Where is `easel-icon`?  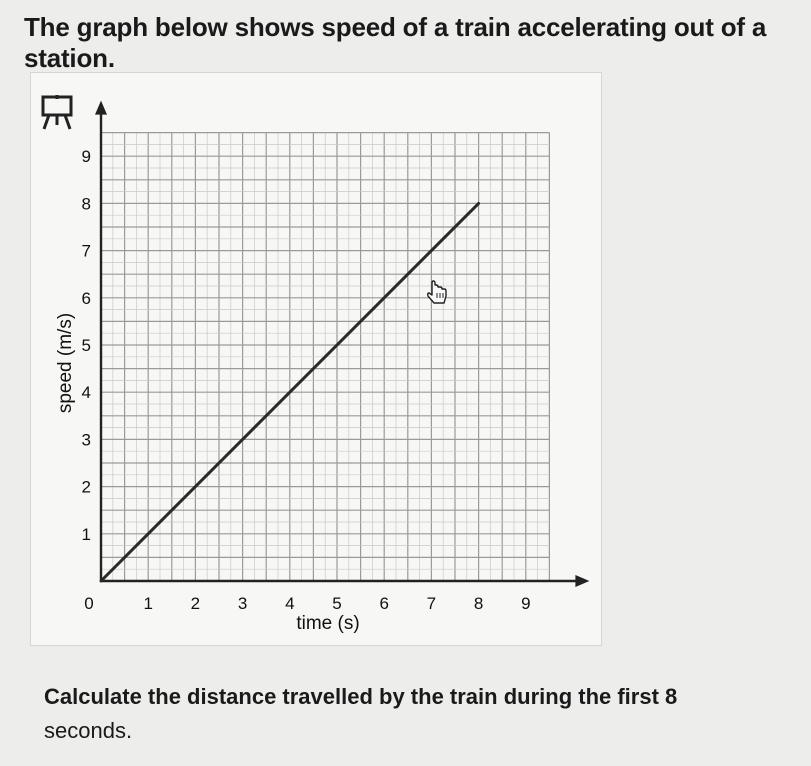
easel-icon is located at coordinates (57, 112).